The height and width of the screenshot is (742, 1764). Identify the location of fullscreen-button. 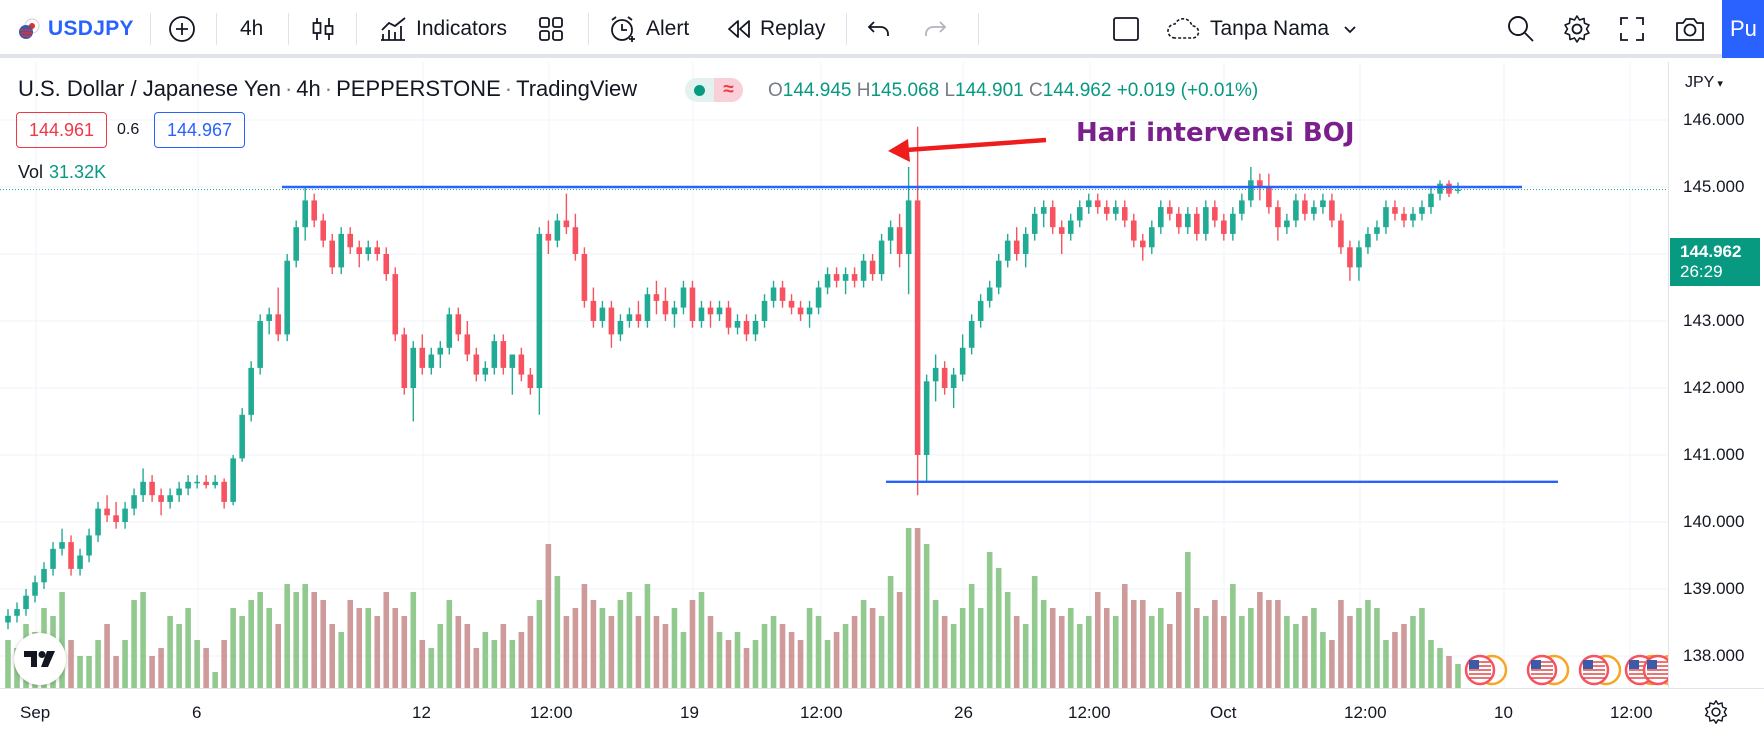
(1632, 29).